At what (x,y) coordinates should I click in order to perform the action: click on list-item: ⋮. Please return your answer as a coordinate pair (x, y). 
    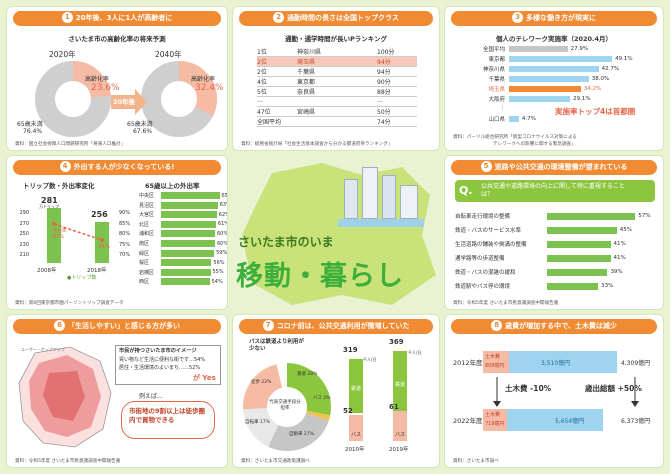
    Looking at the image, I should click on (502, 108).